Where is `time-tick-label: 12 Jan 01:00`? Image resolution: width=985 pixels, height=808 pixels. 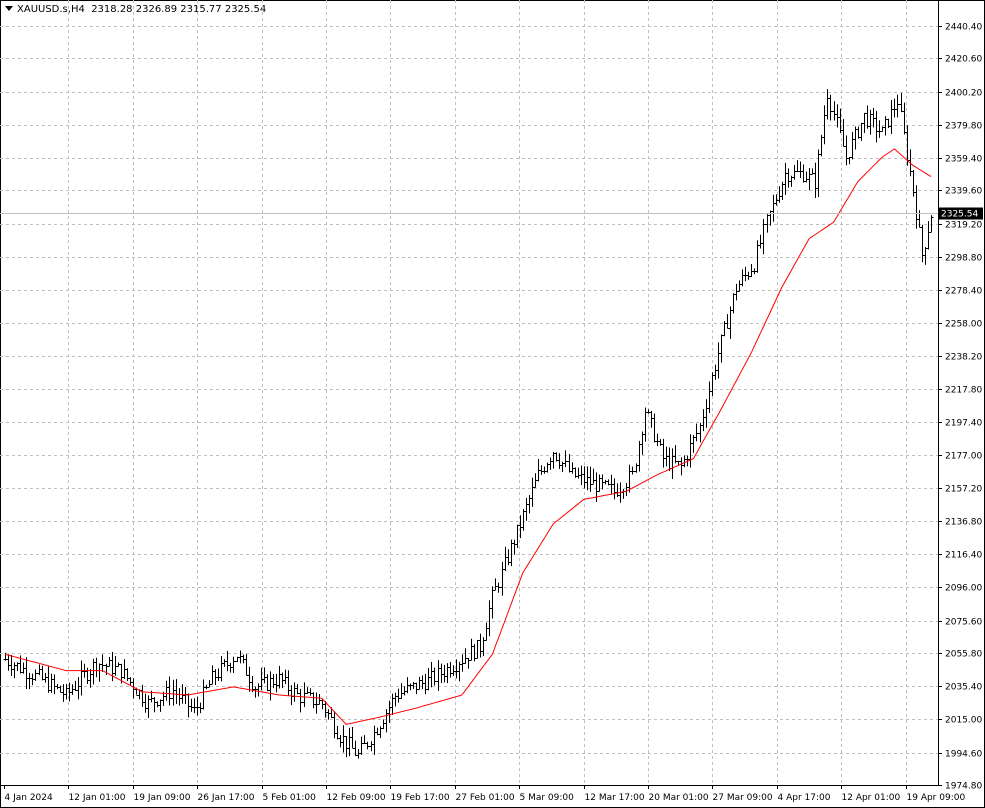 time-tick-label: 12 Jan 01:00 is located at coordinates (97, 798).